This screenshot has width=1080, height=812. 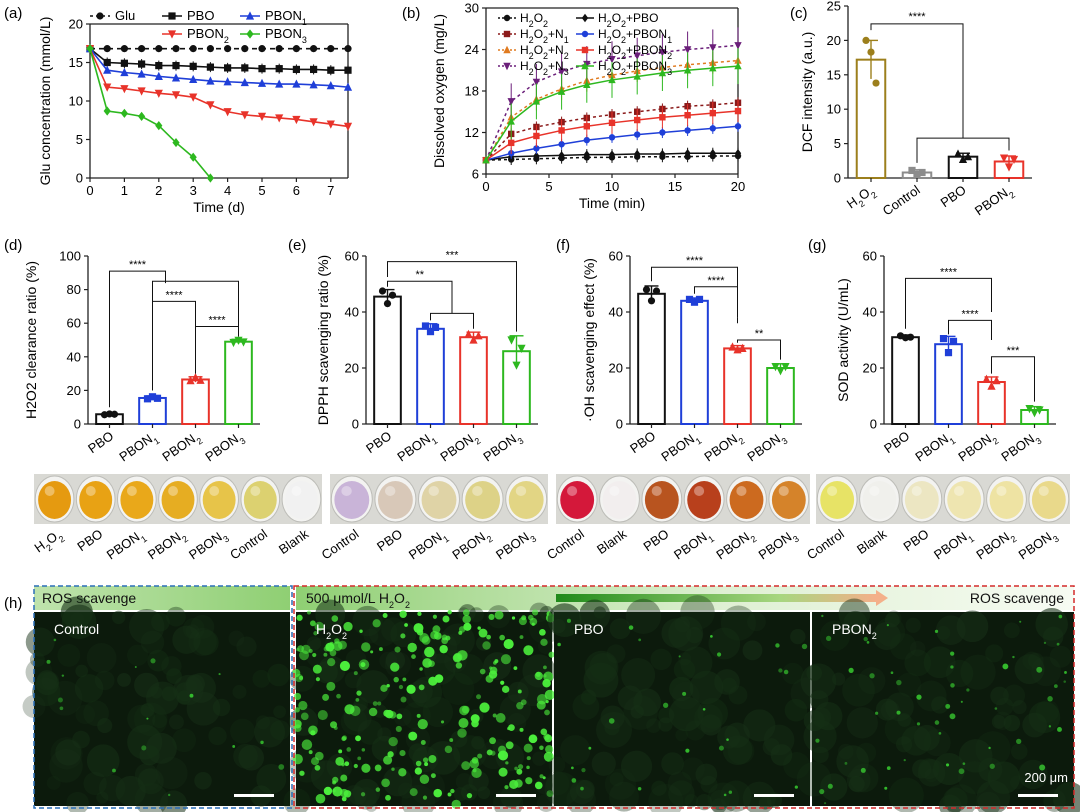 I want to click on x-tick-label: 6, so click(x=296, y=190).